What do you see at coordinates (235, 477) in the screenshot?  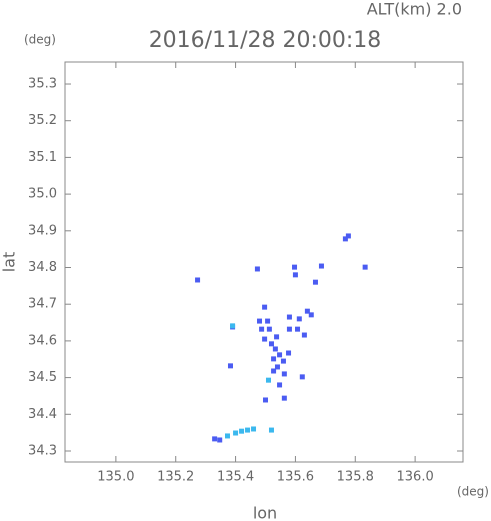 I see `x-tick-label: 135.4` at bounding box center [235, 477].